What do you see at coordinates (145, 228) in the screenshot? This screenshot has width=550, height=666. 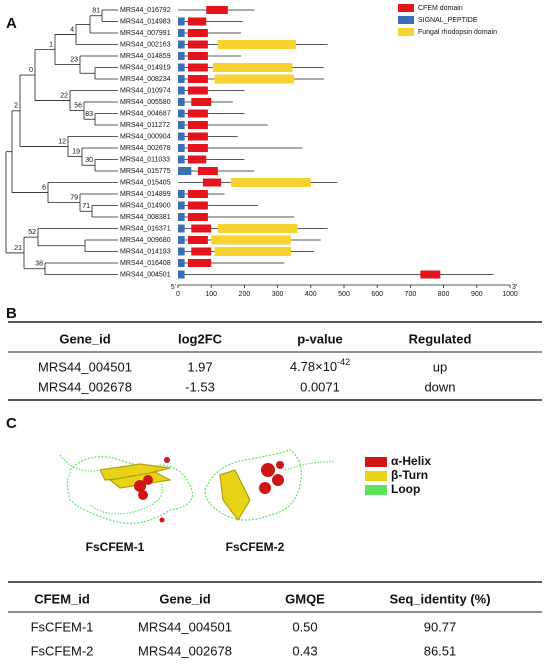 I see `gene-label: MRS44_016371` at bounding box center [145, 228].